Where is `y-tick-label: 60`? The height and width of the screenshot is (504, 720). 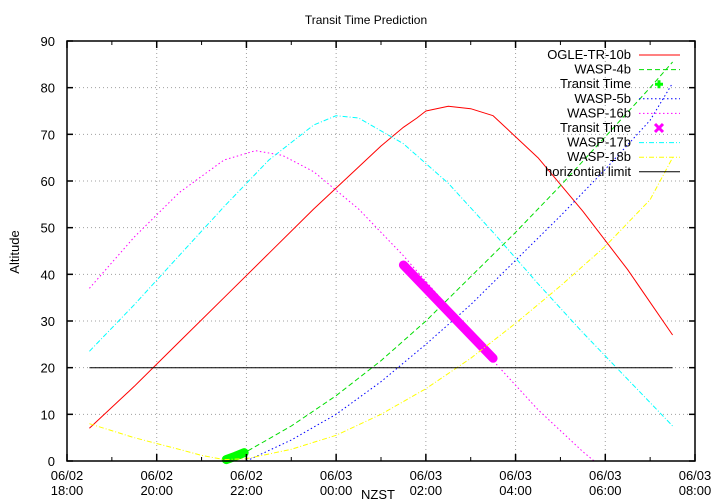 y-tick-label: 60 is located at coordinates (48, 181).